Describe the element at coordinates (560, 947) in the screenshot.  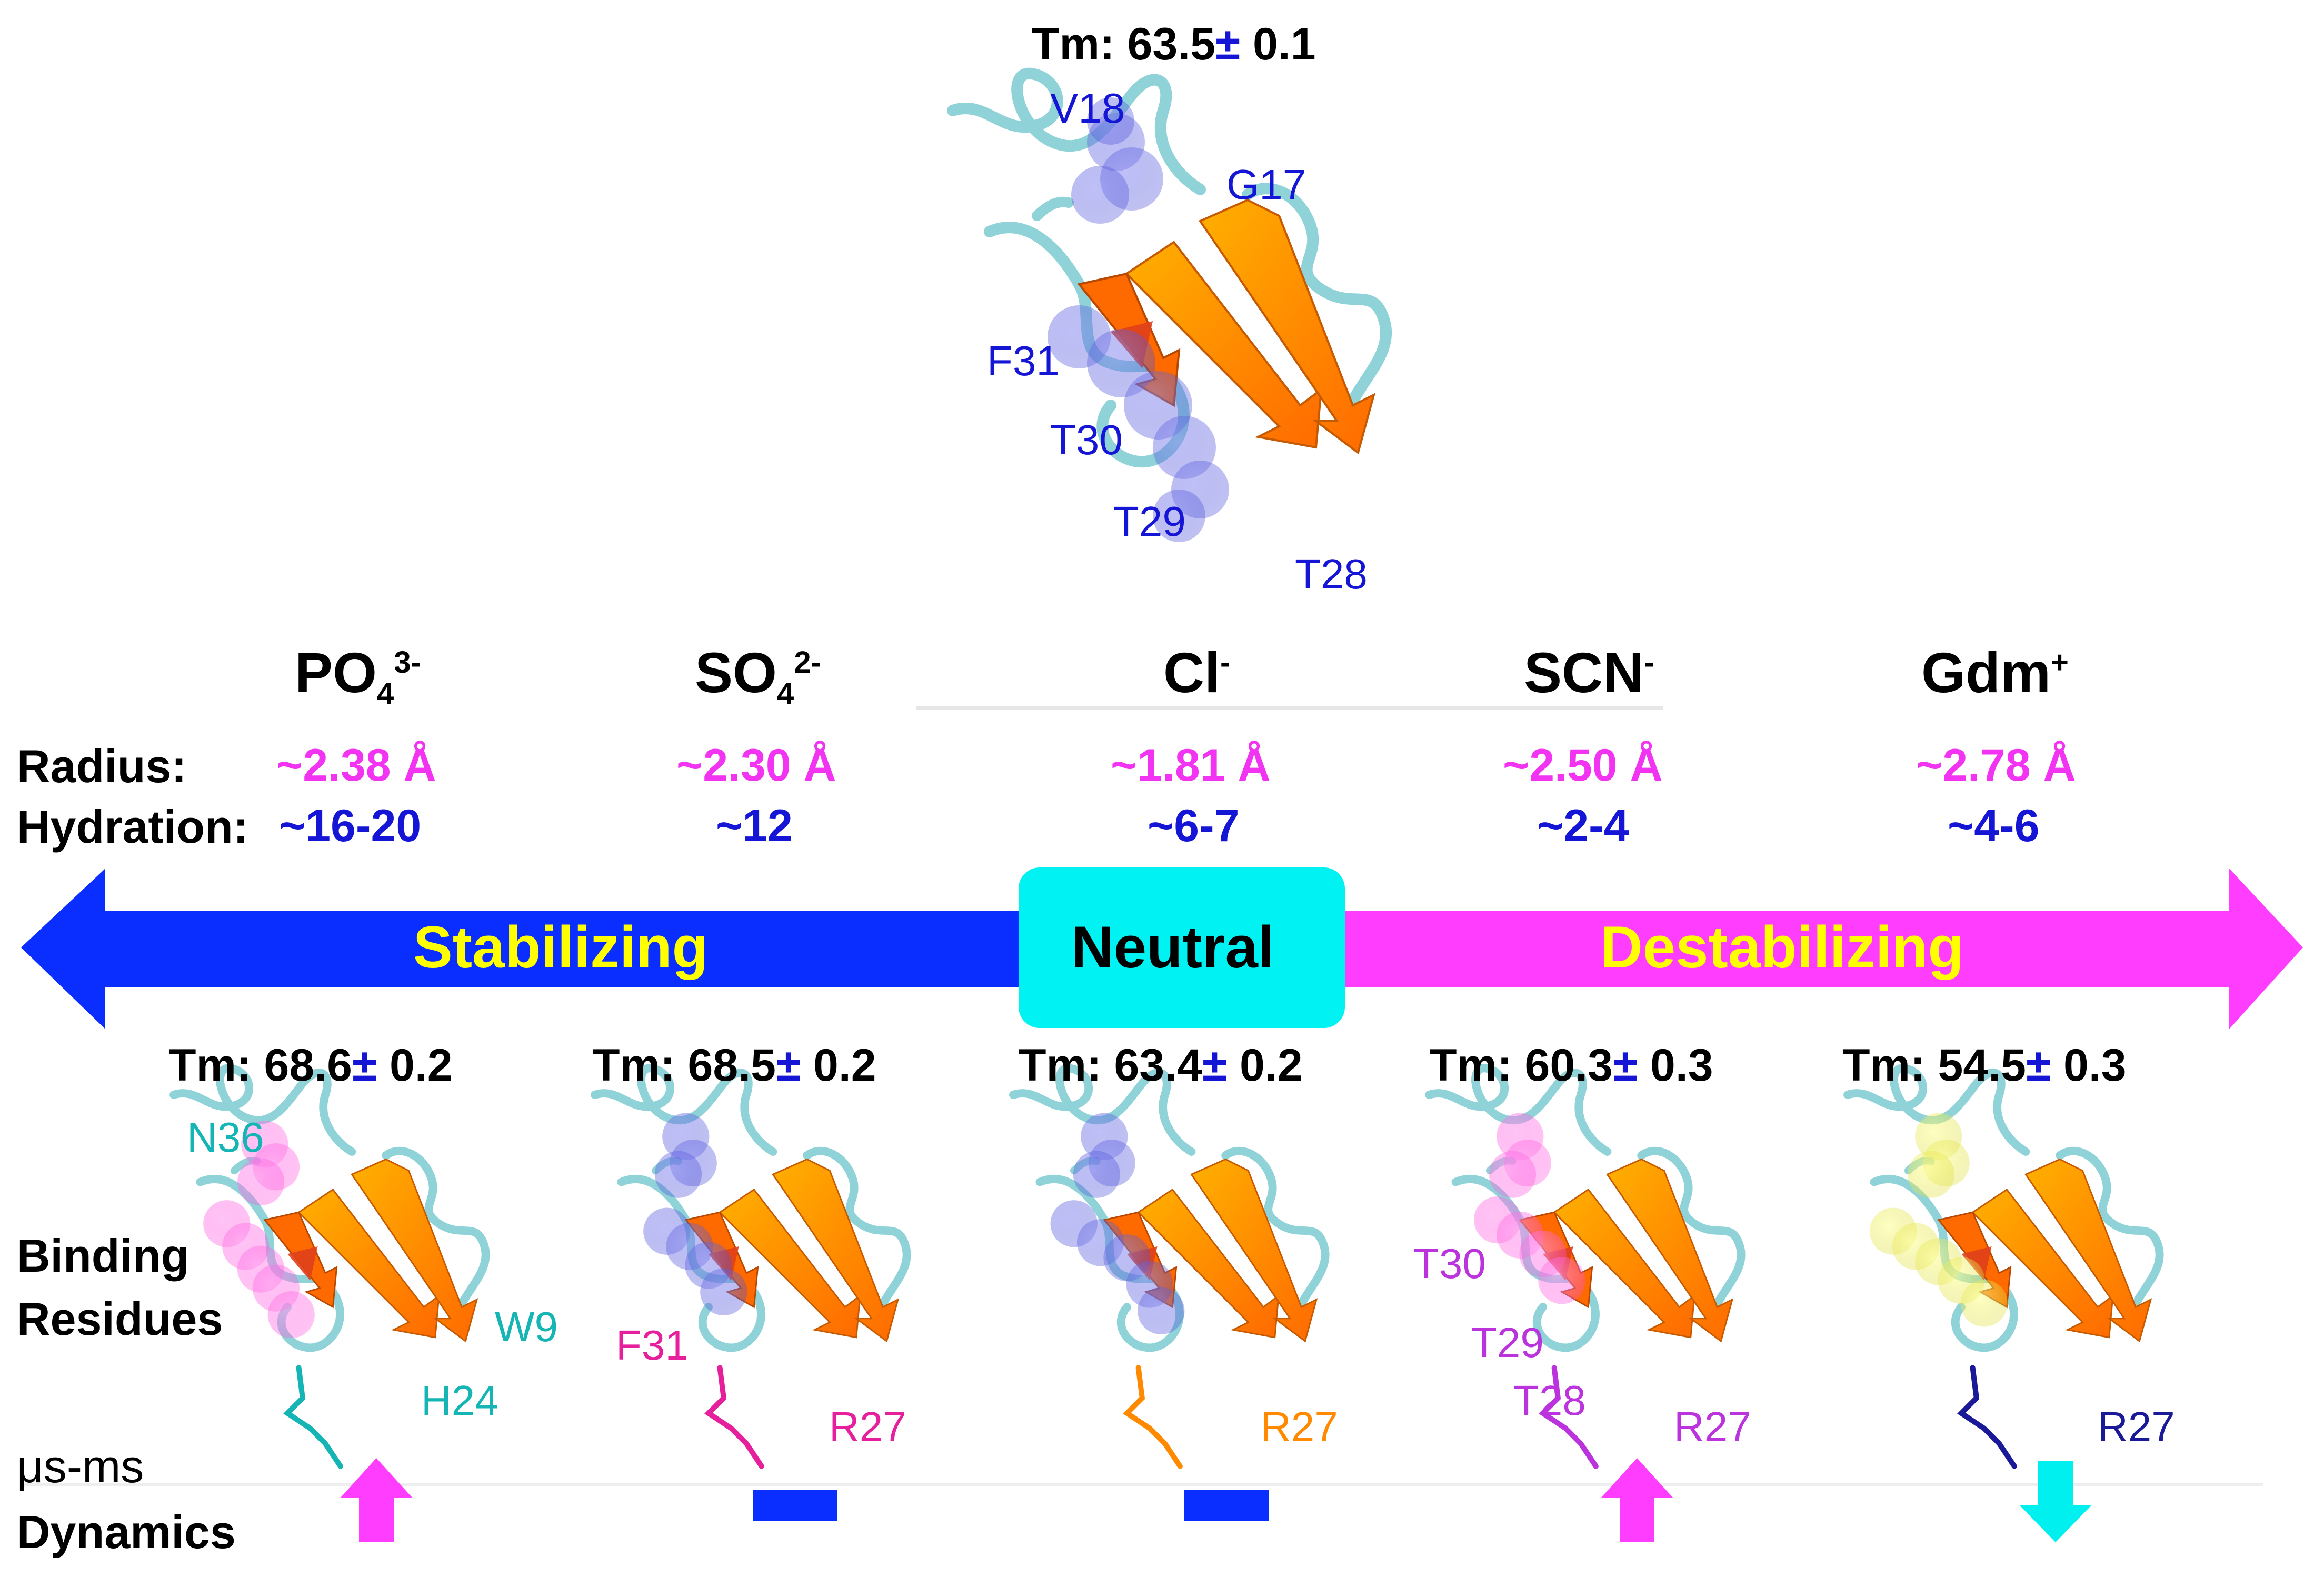
I see `stabilizing-label: Stabilizing` at that location.